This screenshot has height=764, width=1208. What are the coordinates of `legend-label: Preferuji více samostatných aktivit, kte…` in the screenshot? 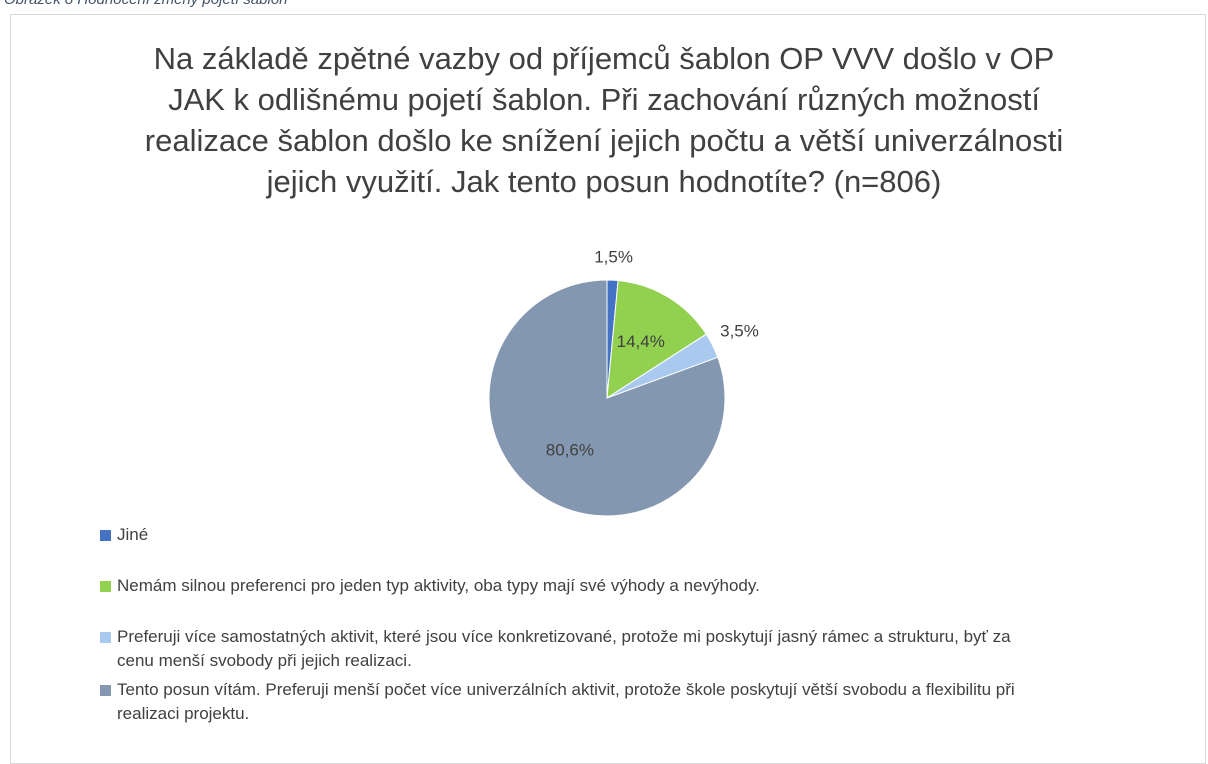 It's located at (564, 648).